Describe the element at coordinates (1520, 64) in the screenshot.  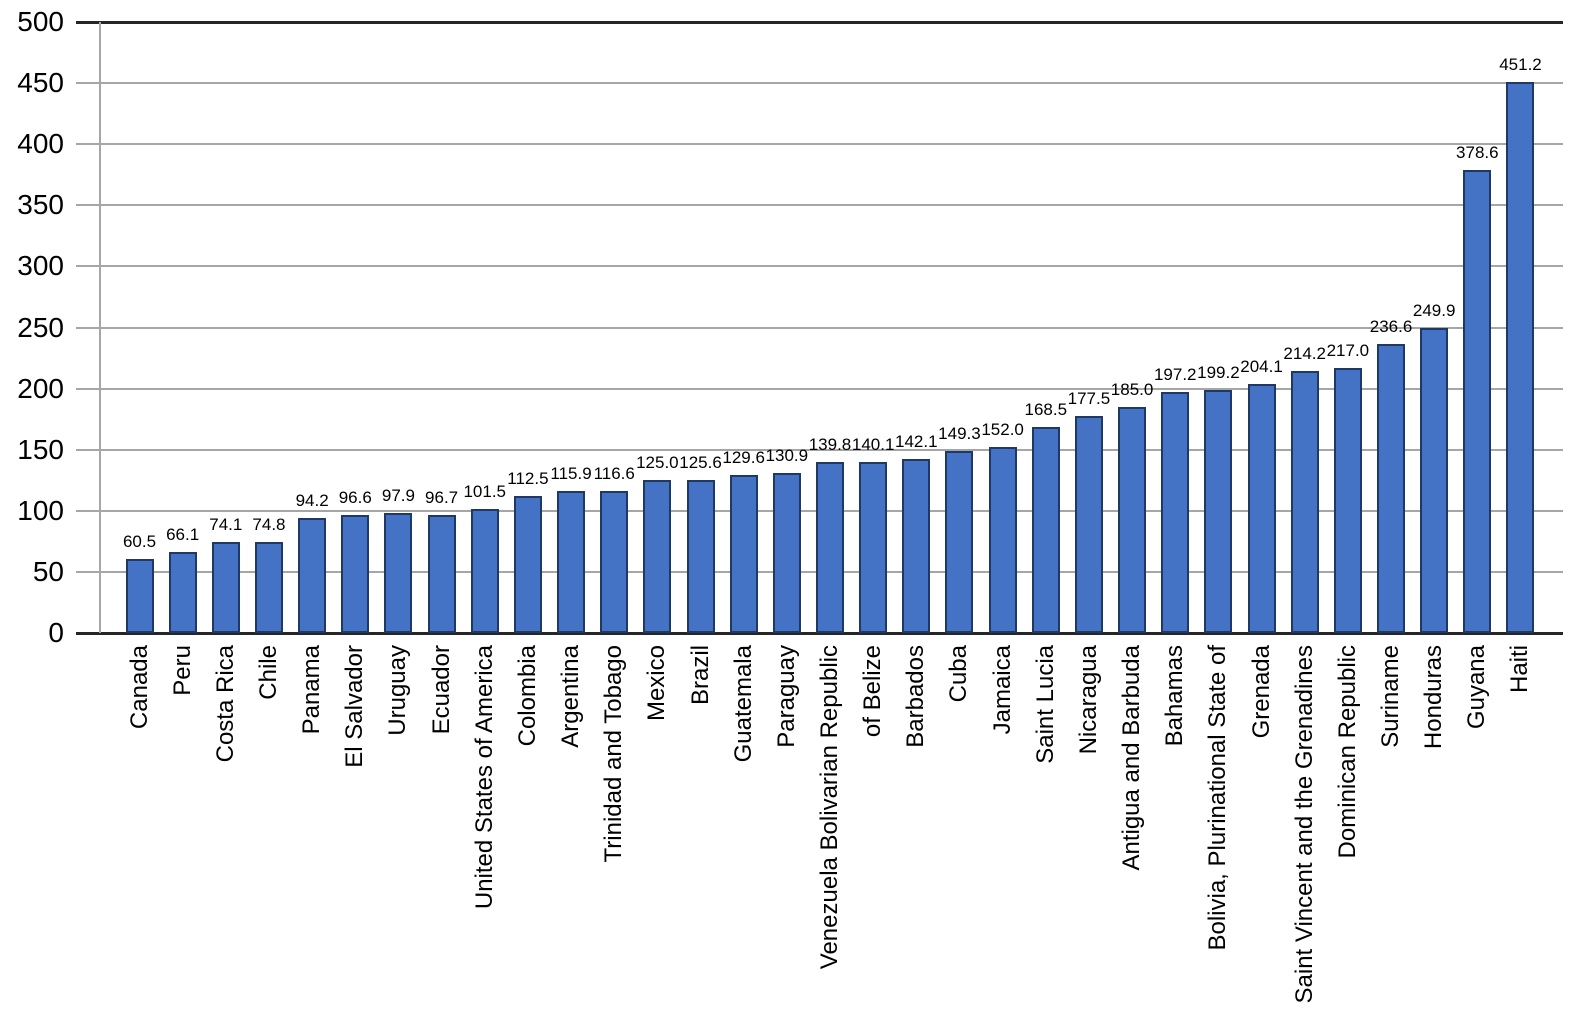
I see `bar-value-label: 451.2` at that location.